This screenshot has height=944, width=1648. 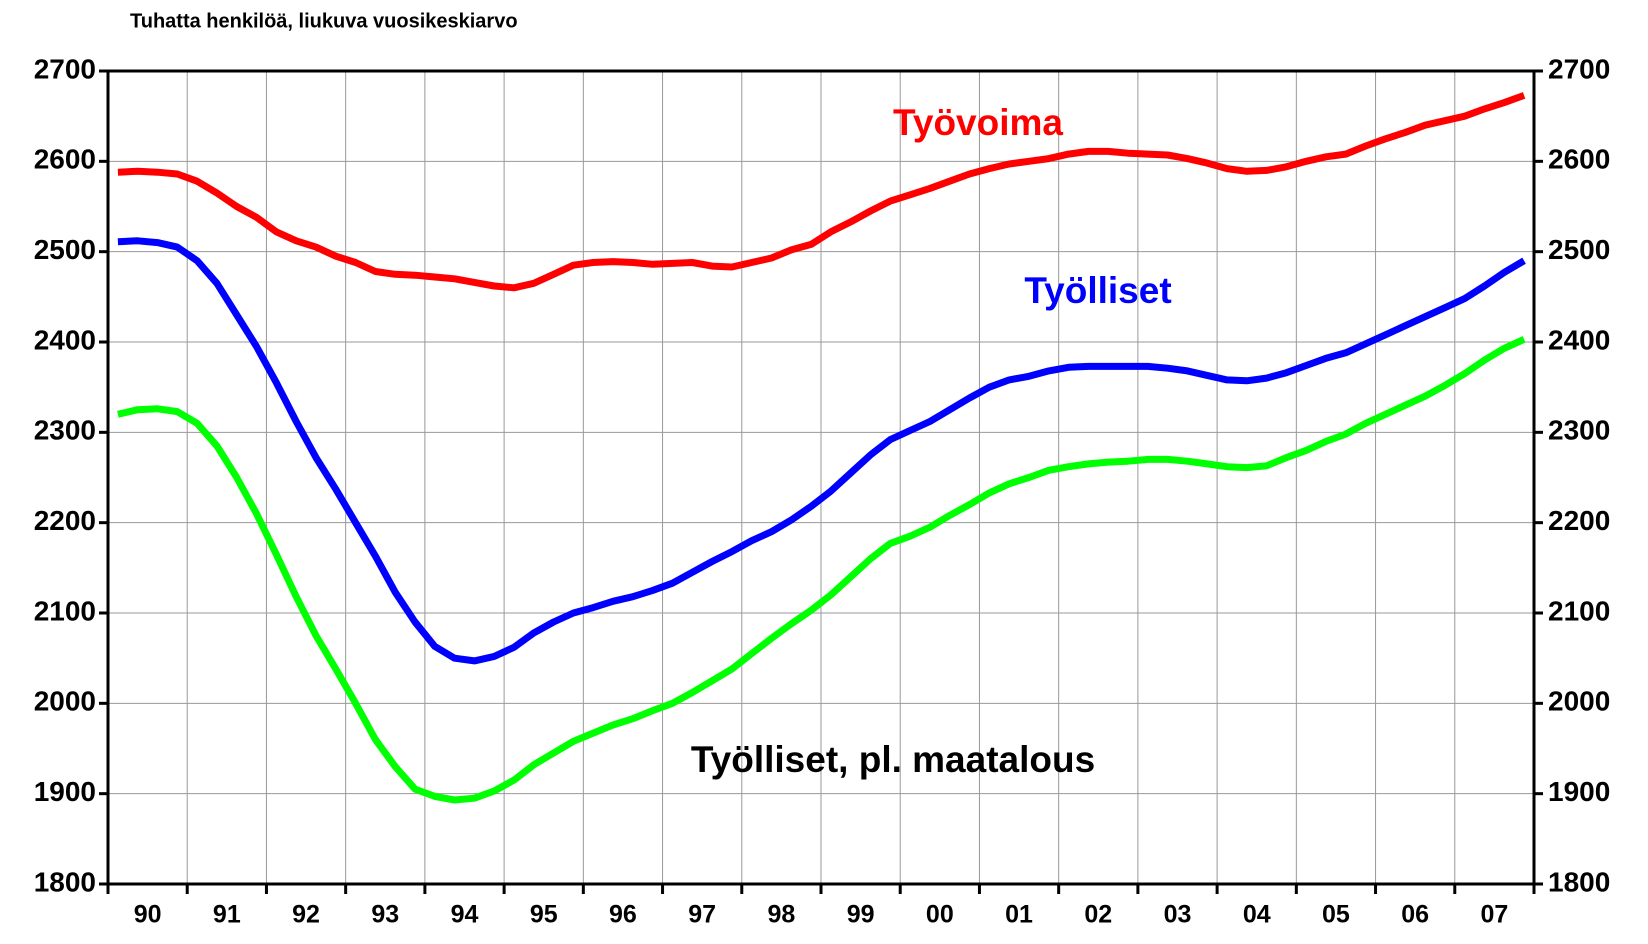 I want to click on y-tick-label: 1900, so click(x=65, y=791).